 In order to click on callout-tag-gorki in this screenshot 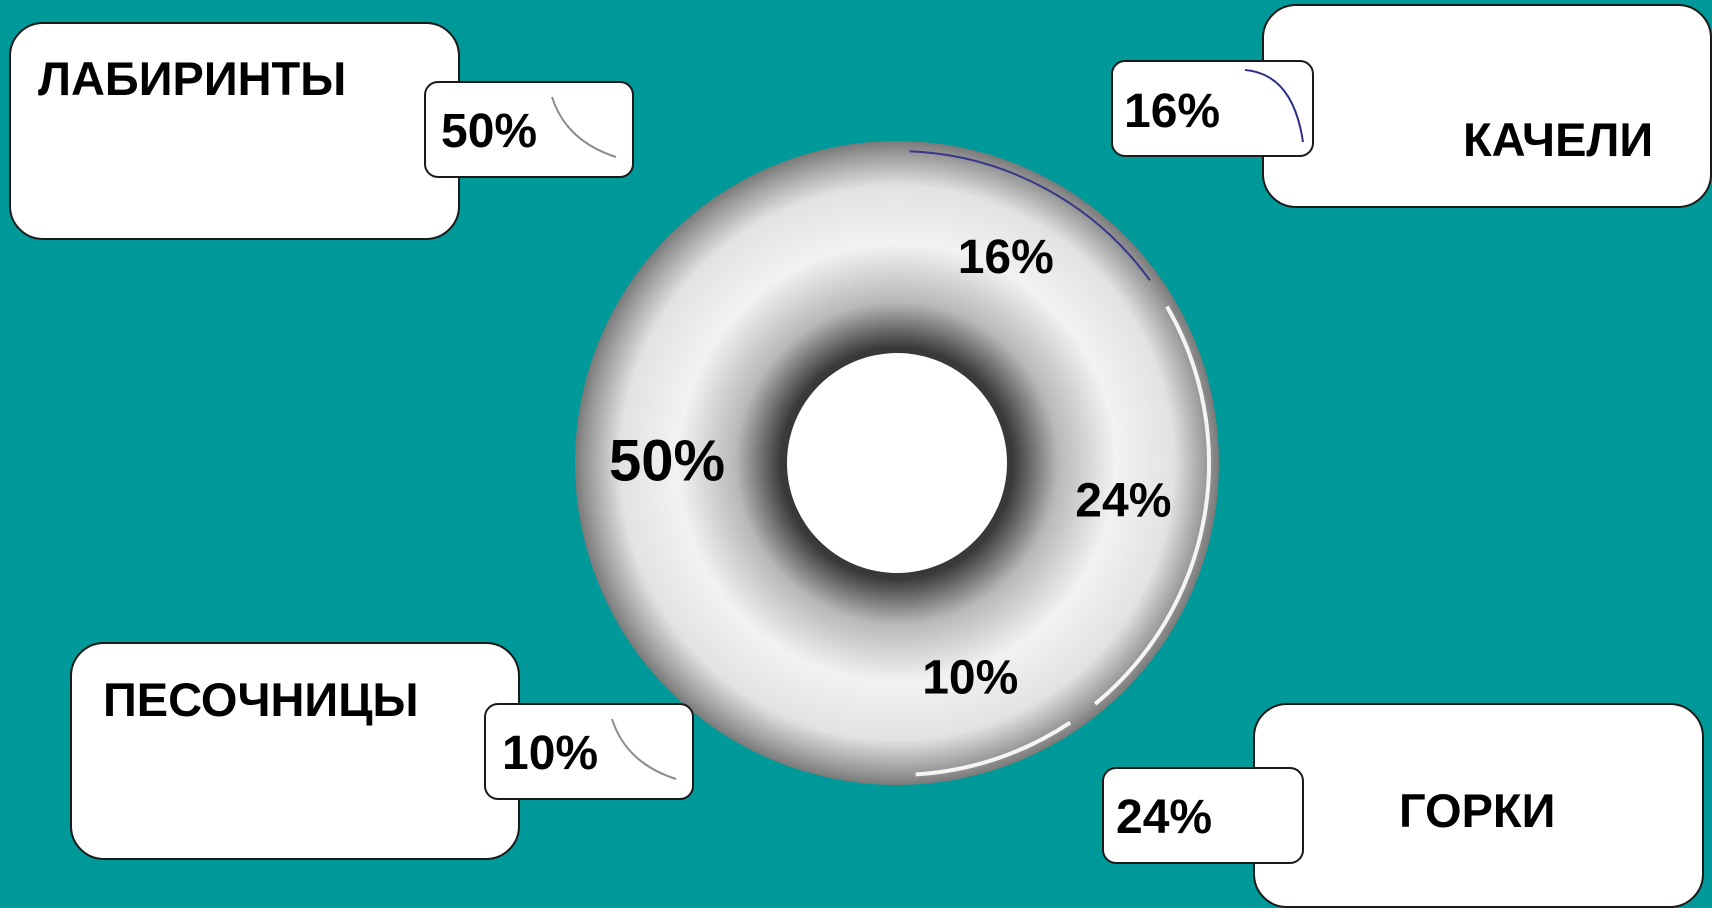, I will do `click(1203, 815)`.